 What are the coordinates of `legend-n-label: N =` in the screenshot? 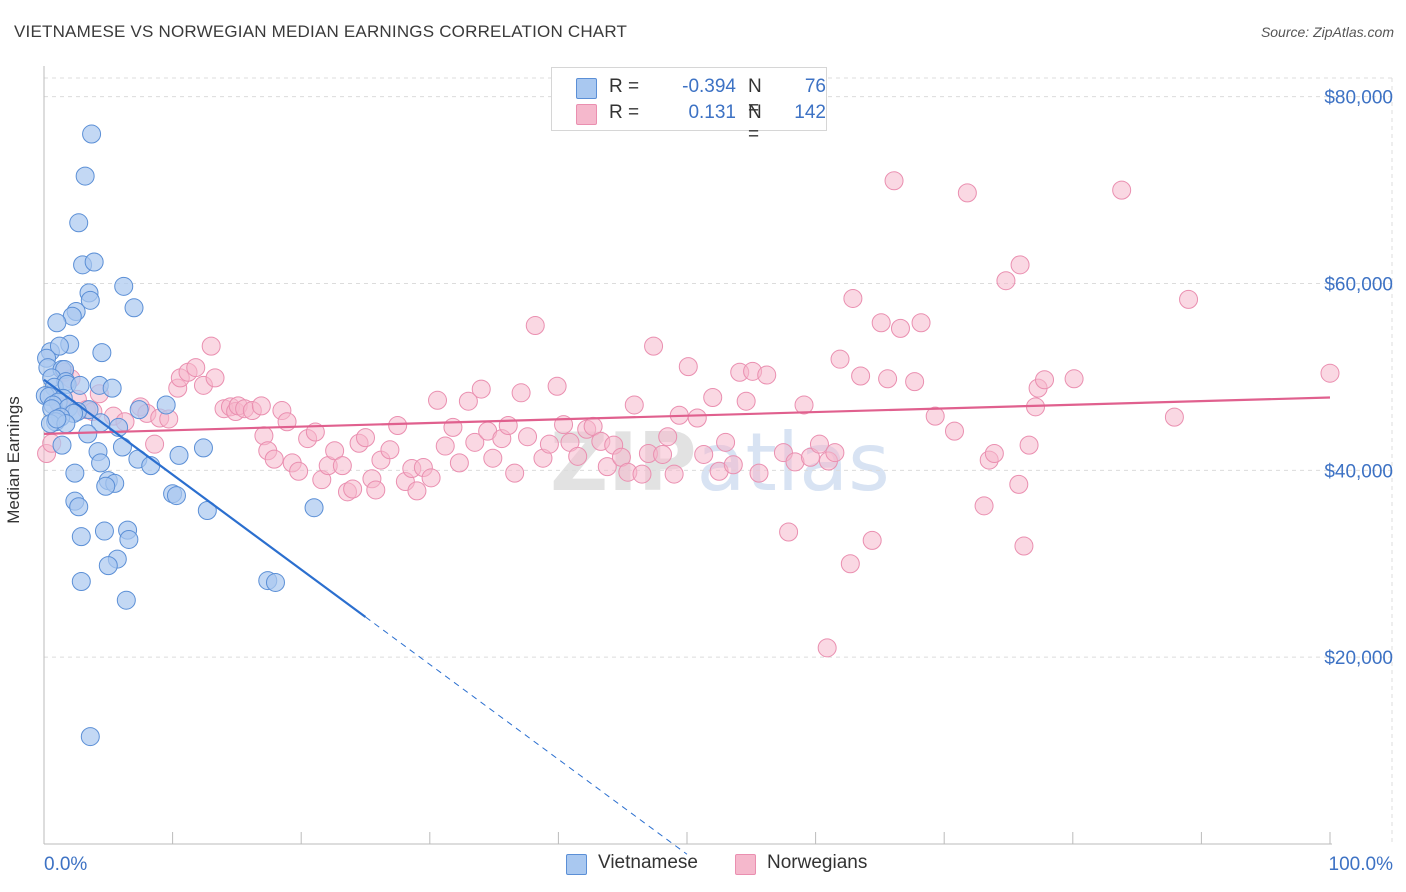 It's located at (755, 123).